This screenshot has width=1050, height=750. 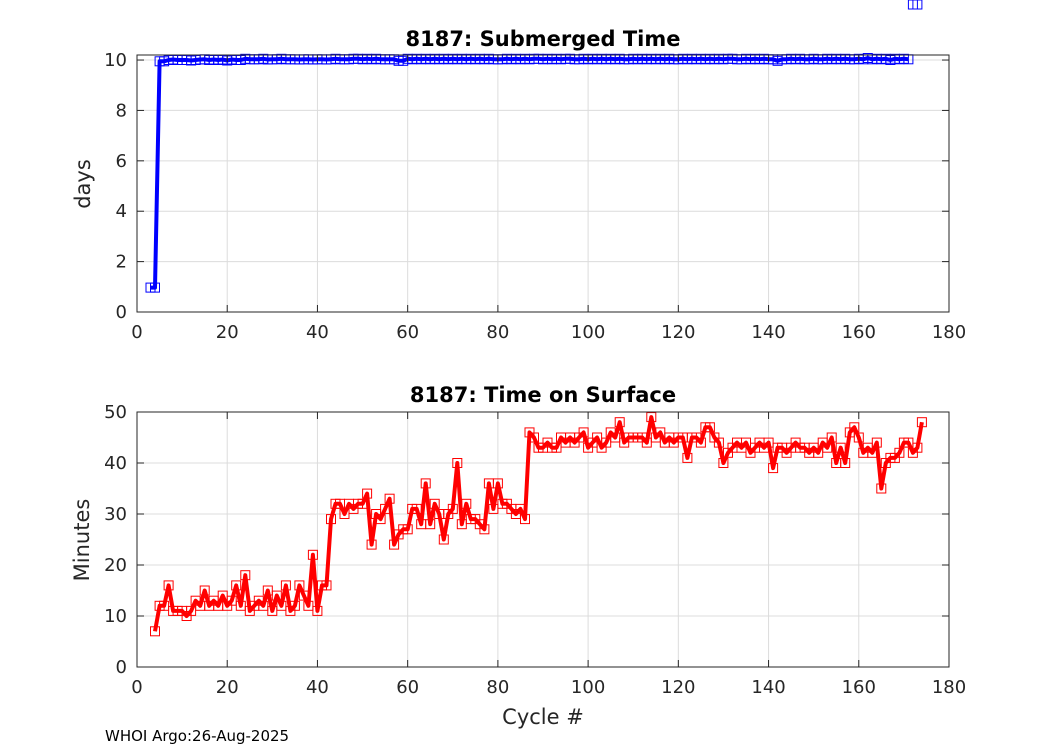 What do you see at coordinates (121, 161) in the screenshot?
I see `y-tick-label: 6` at bounding box center [121, 161].